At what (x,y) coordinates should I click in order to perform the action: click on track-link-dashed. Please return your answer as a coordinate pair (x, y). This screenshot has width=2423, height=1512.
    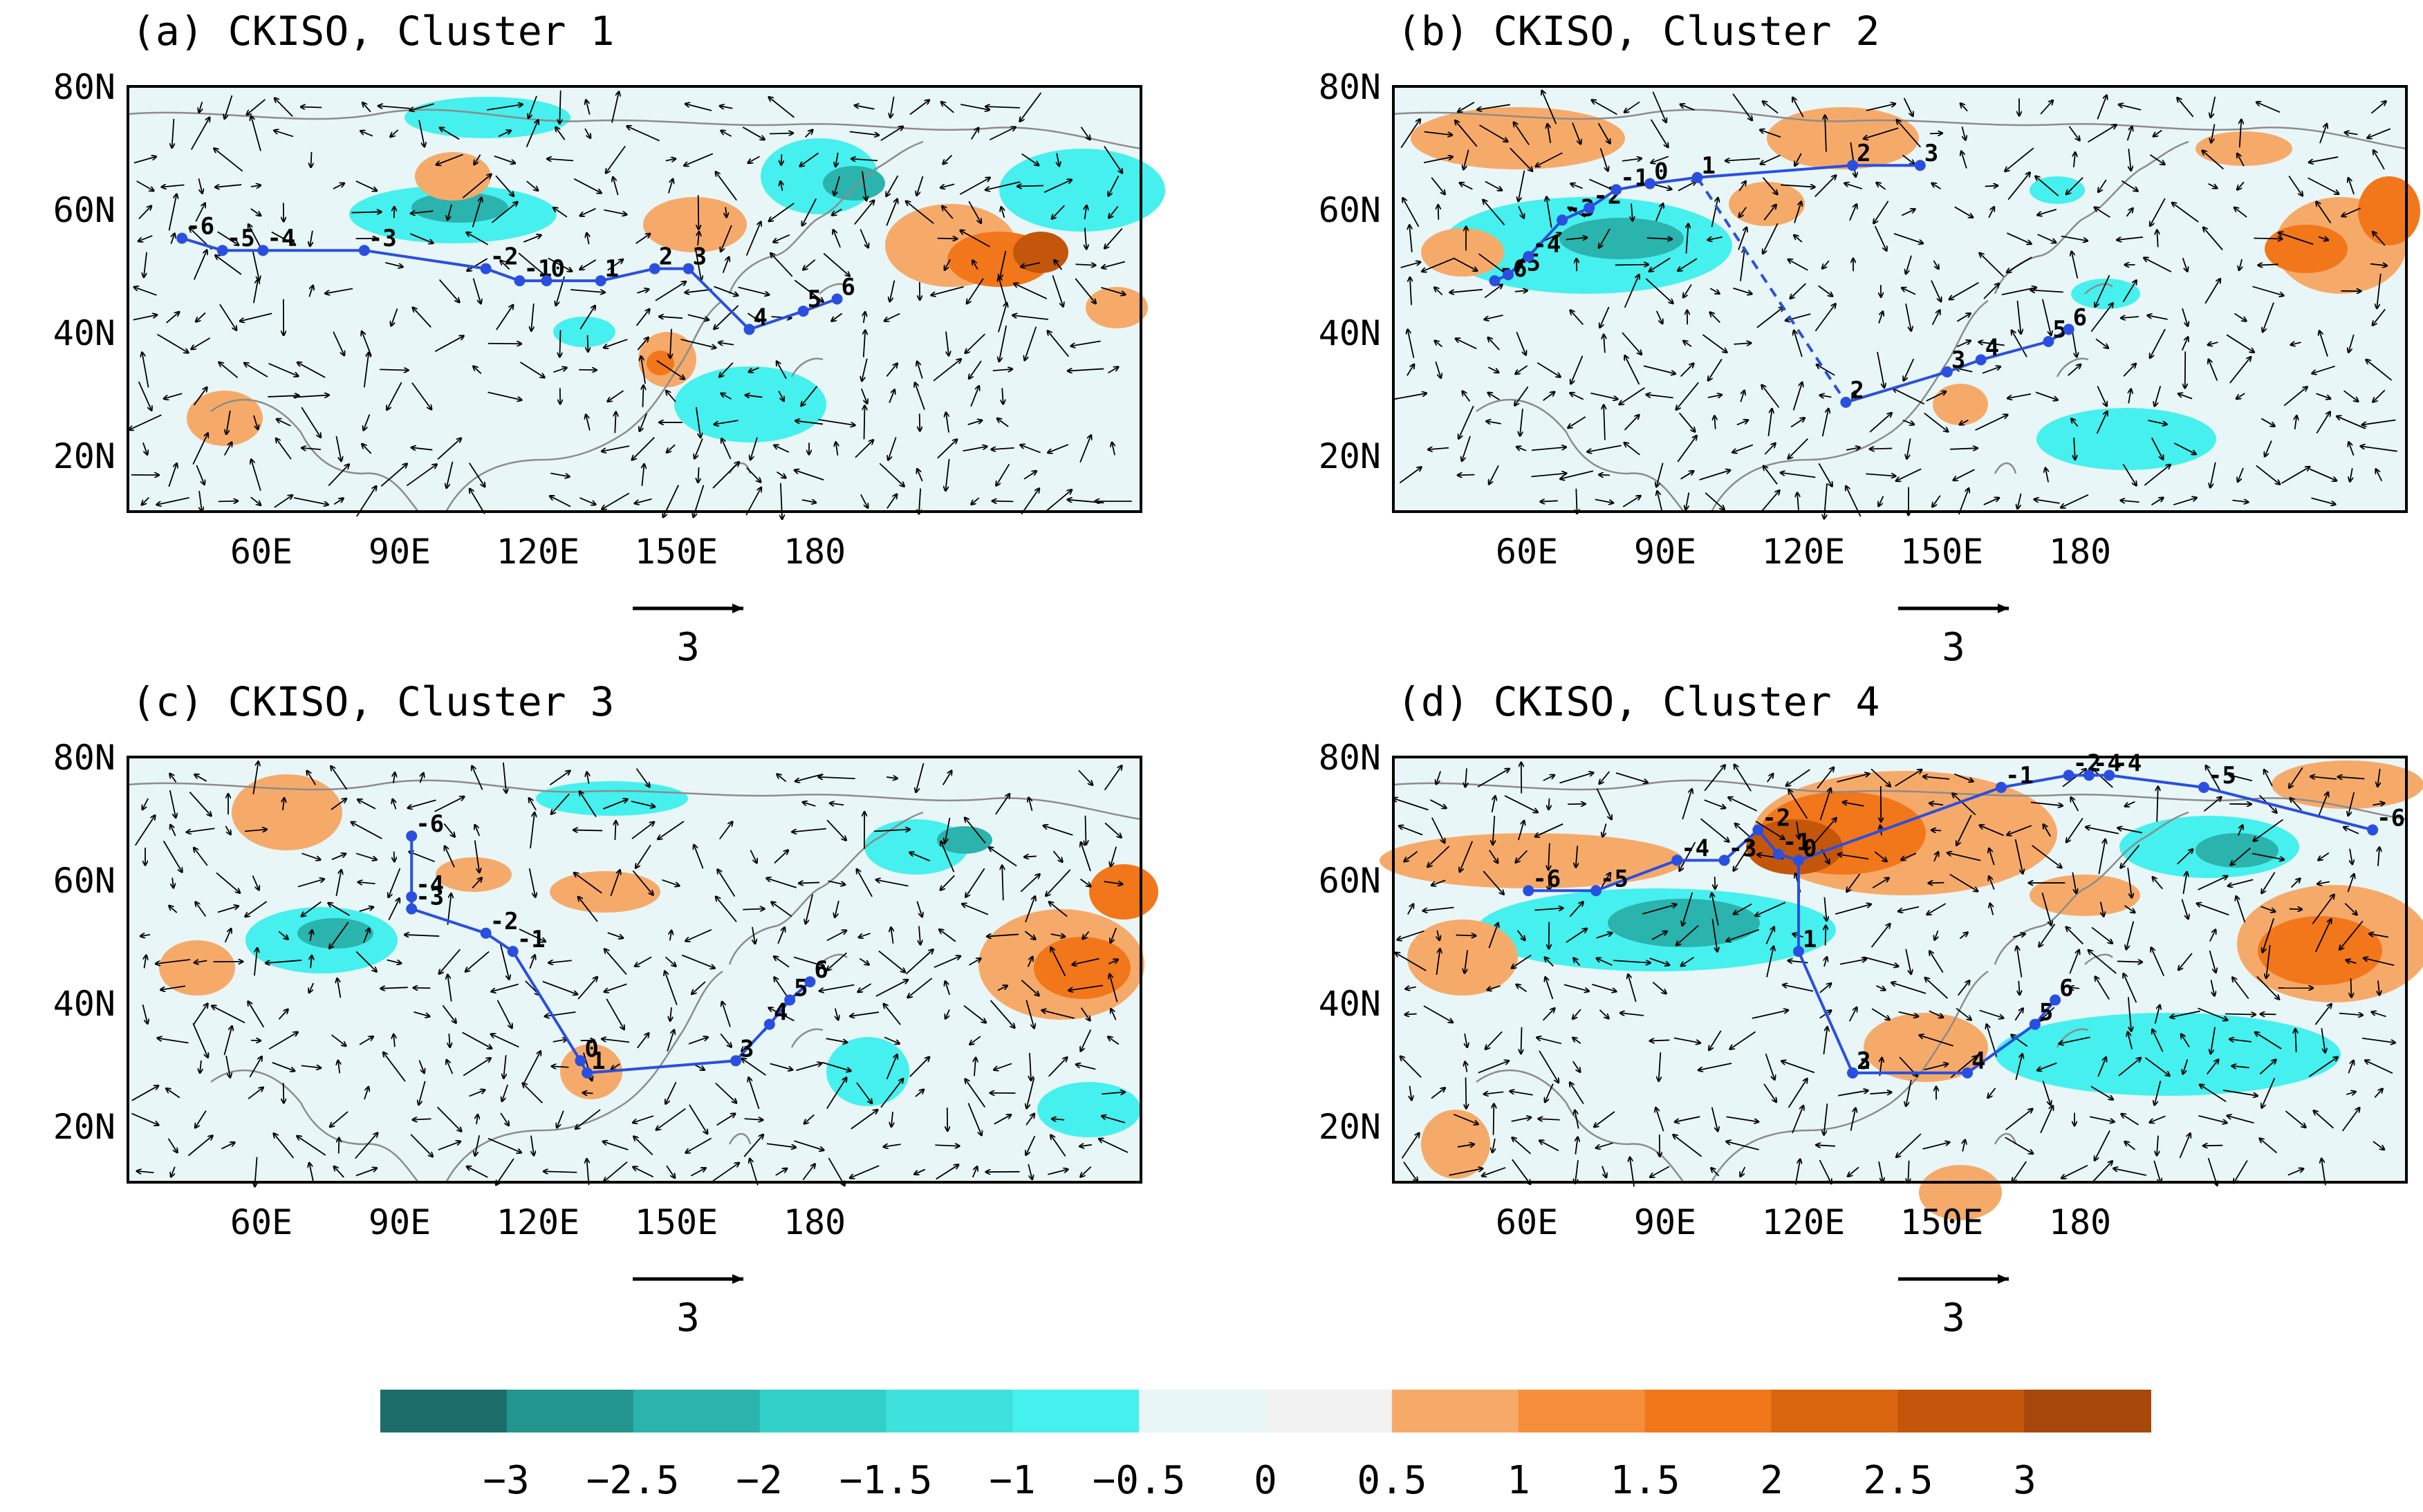
    Looking at the image, I should click on (1772, 289).